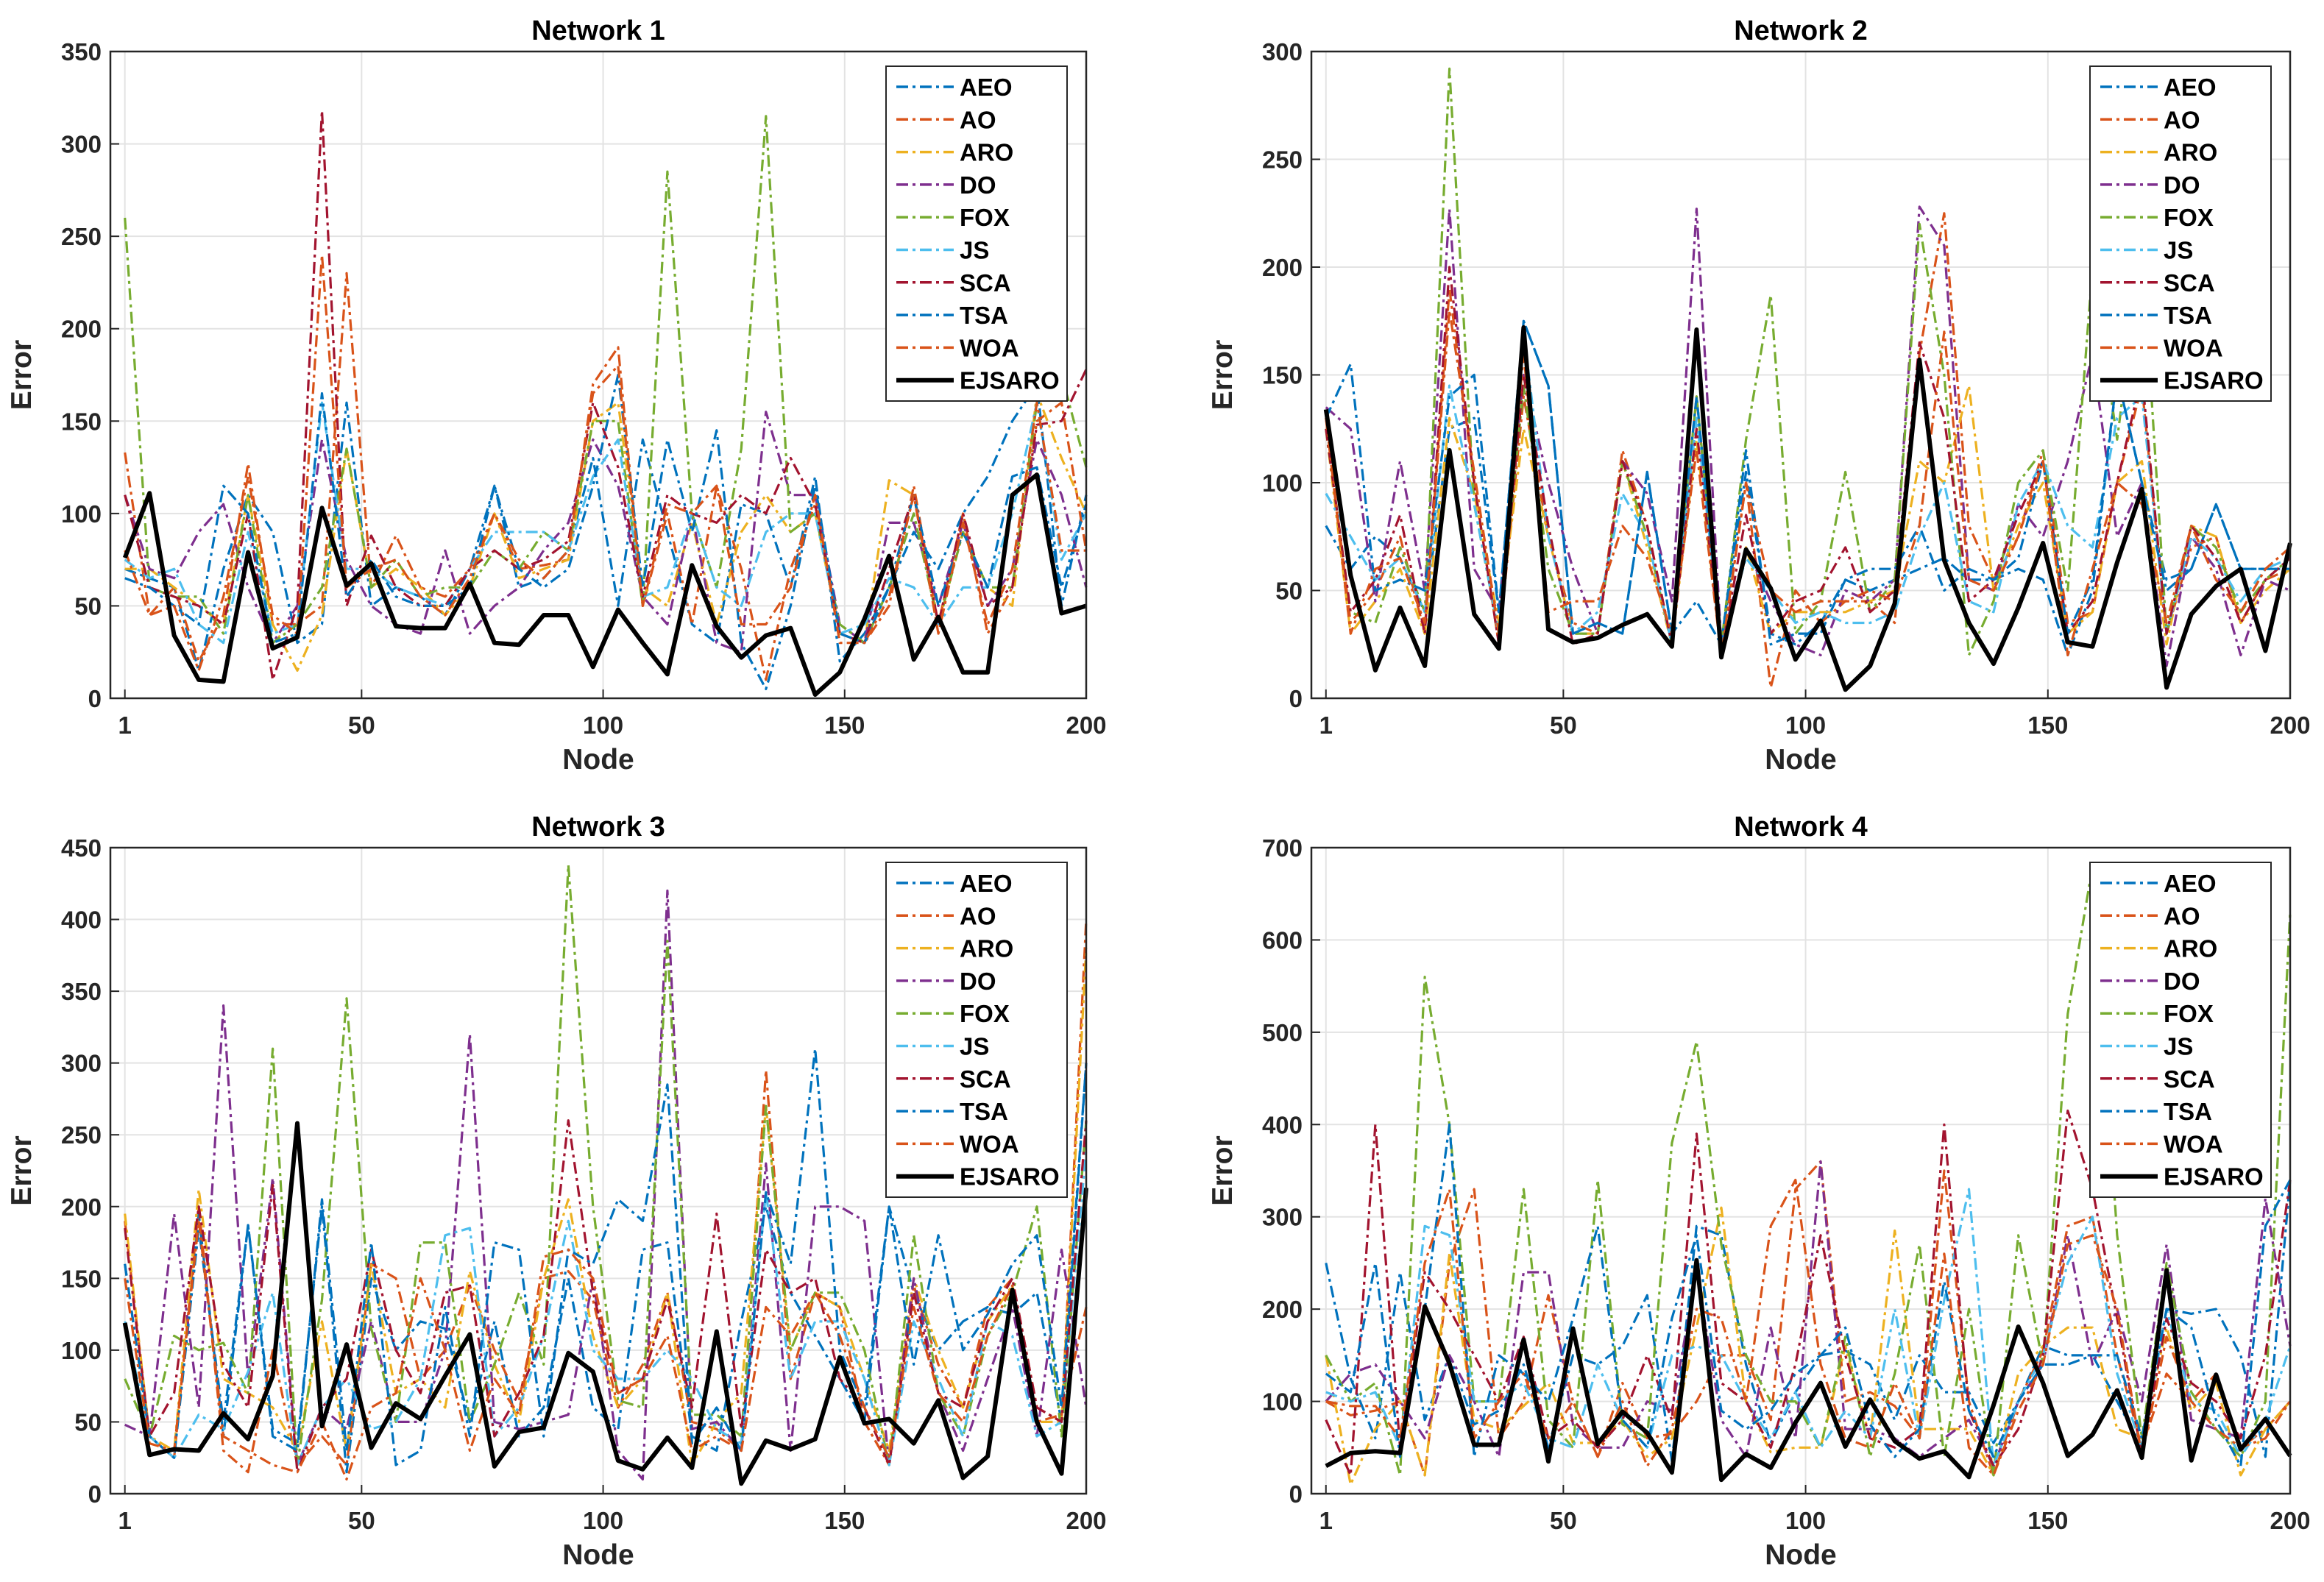 This screenshot has height=1582, width=2324. I want to click on y-tick-label: 500, so click(1282, 1032).